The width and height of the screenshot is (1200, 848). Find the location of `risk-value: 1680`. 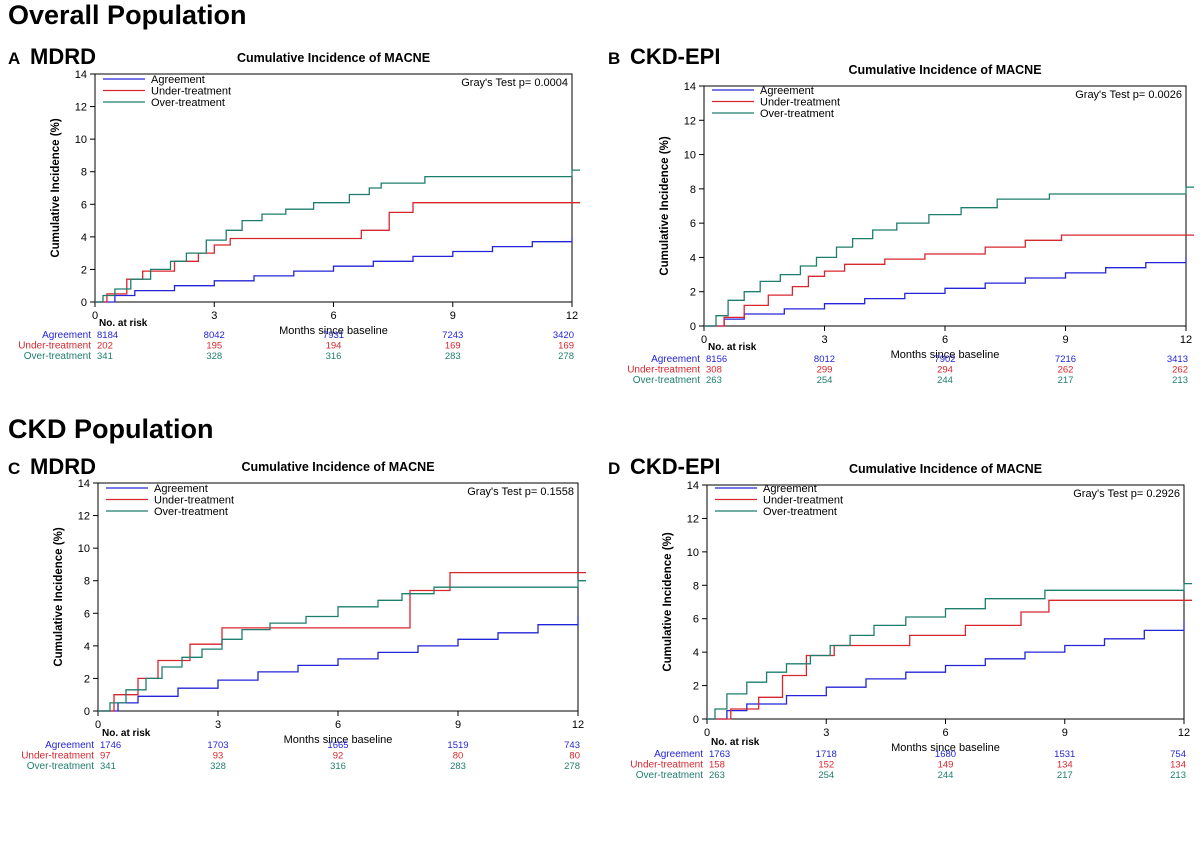

risk-value: 1680 is located at coordinates (945, 754).